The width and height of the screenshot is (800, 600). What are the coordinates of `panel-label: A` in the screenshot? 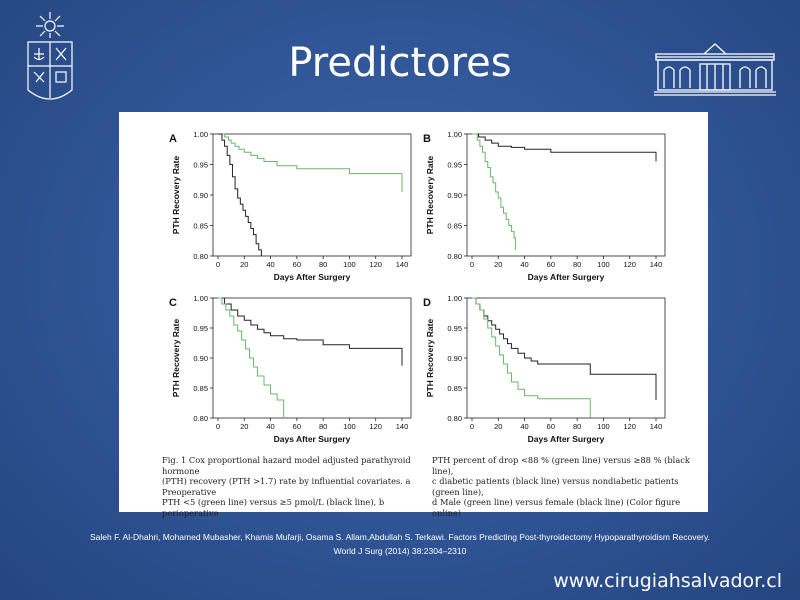 It's located at (173, 139).